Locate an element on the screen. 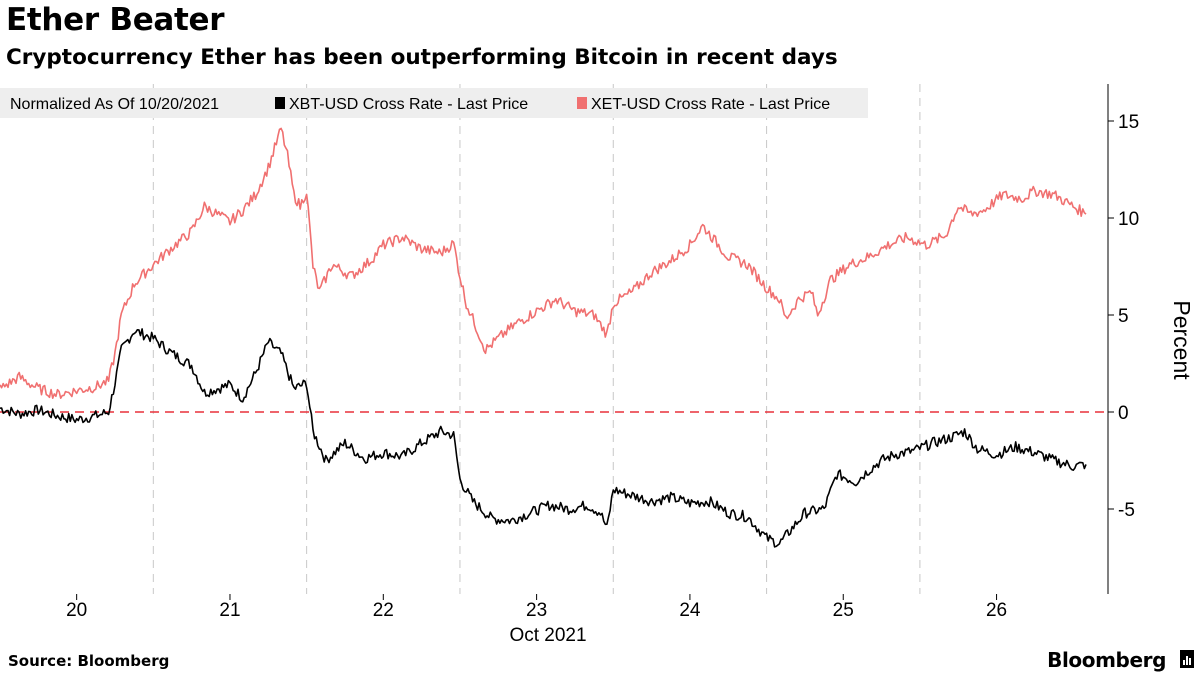  chart-title: Ether Beater is located at coordinates (115, 20).